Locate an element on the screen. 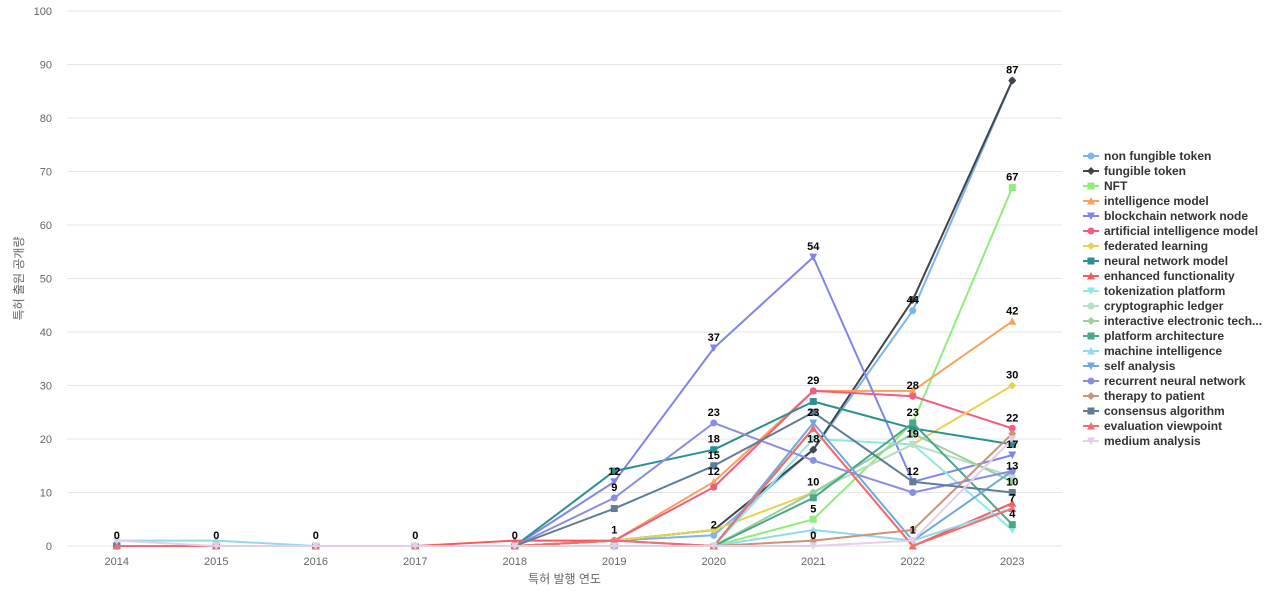  legend-item-blockchain-network-node: blockchain network node is located at coordinates (1165, 216).